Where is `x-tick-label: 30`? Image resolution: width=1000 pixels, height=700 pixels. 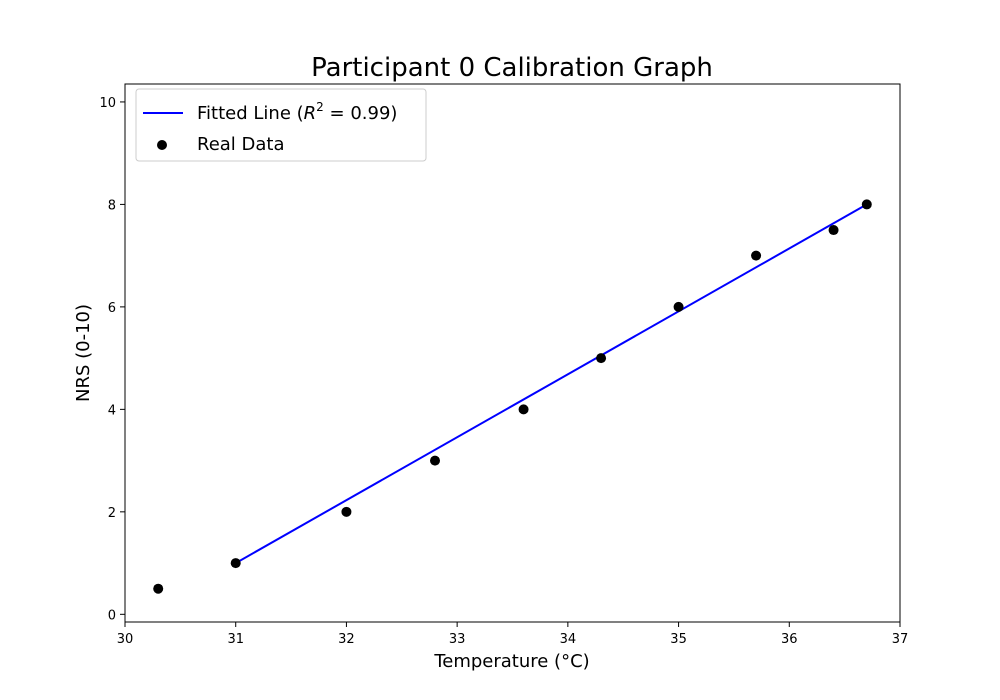
x-tick-label: 30 is located at coordinates (125, 639).